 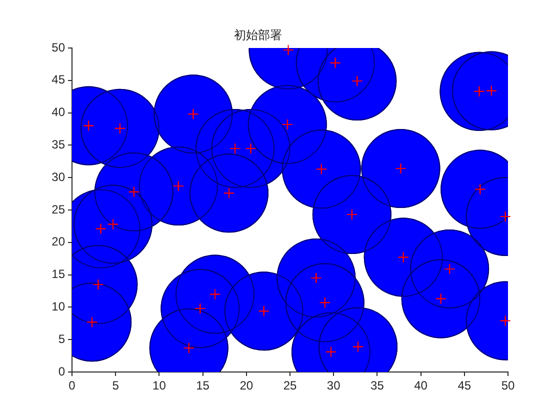 I want to click on x-tick-label: 50, so click(x=508, y=385).